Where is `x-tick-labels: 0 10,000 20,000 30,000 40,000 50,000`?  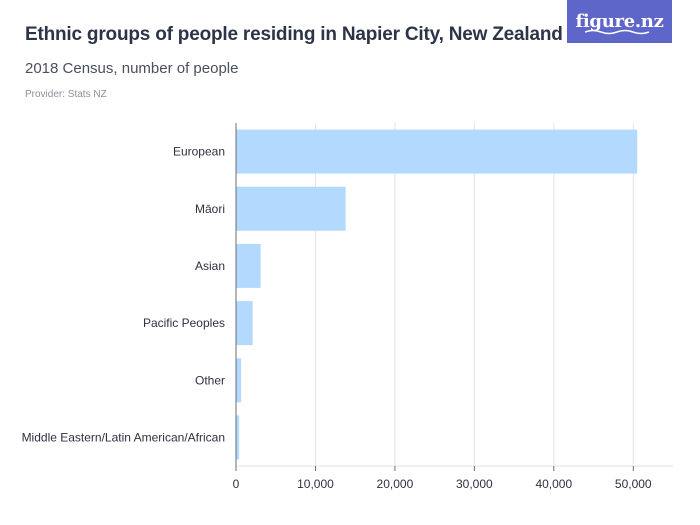 x-tick-labels: 0 10,000 20,000 30,000 40,000 50,000 is located at coordinates (442, 478).